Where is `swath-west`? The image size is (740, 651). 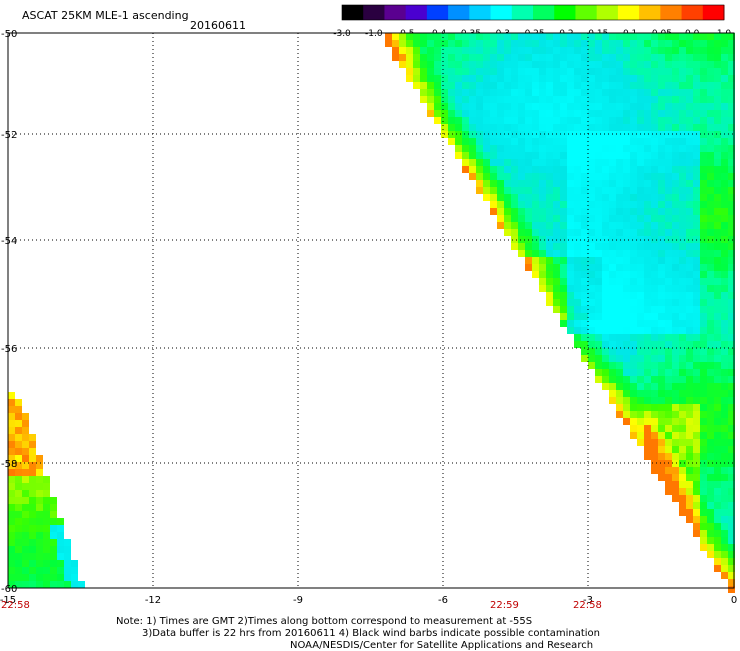 swath-west is located at coordinates (46, 490).